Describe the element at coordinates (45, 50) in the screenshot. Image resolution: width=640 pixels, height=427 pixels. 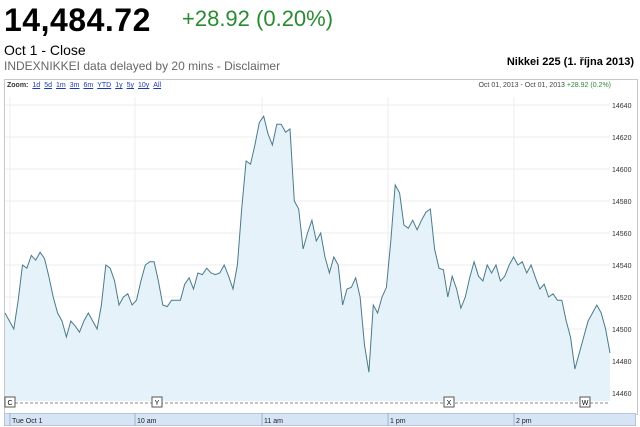
I see `session-label: Oct 1 - Close` at that location.